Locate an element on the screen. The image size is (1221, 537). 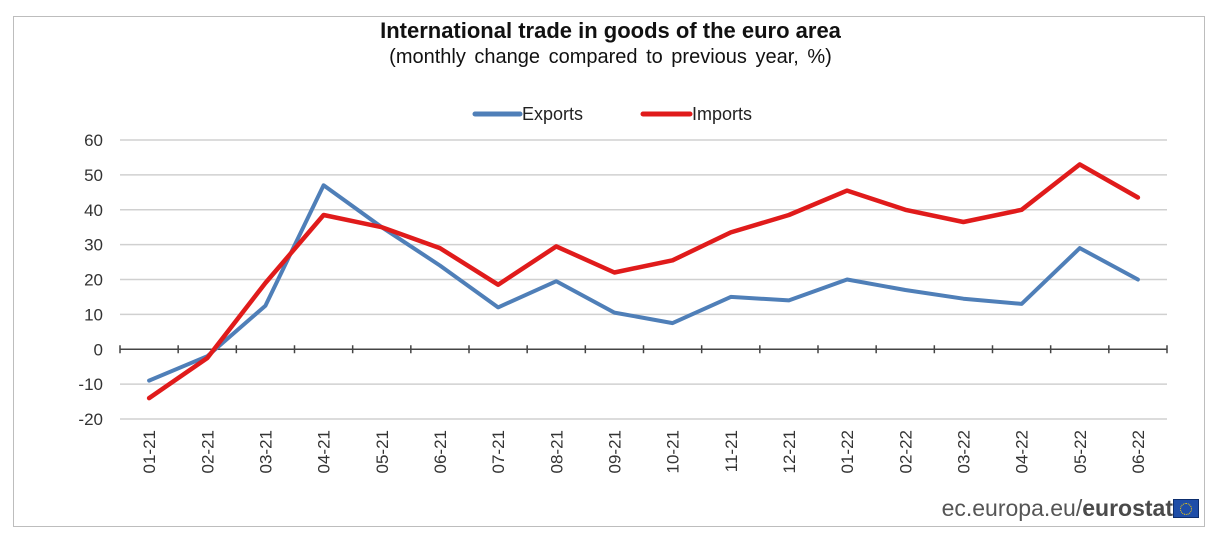
x-tick-label: 10-21 is located at coordinates (673, 451).